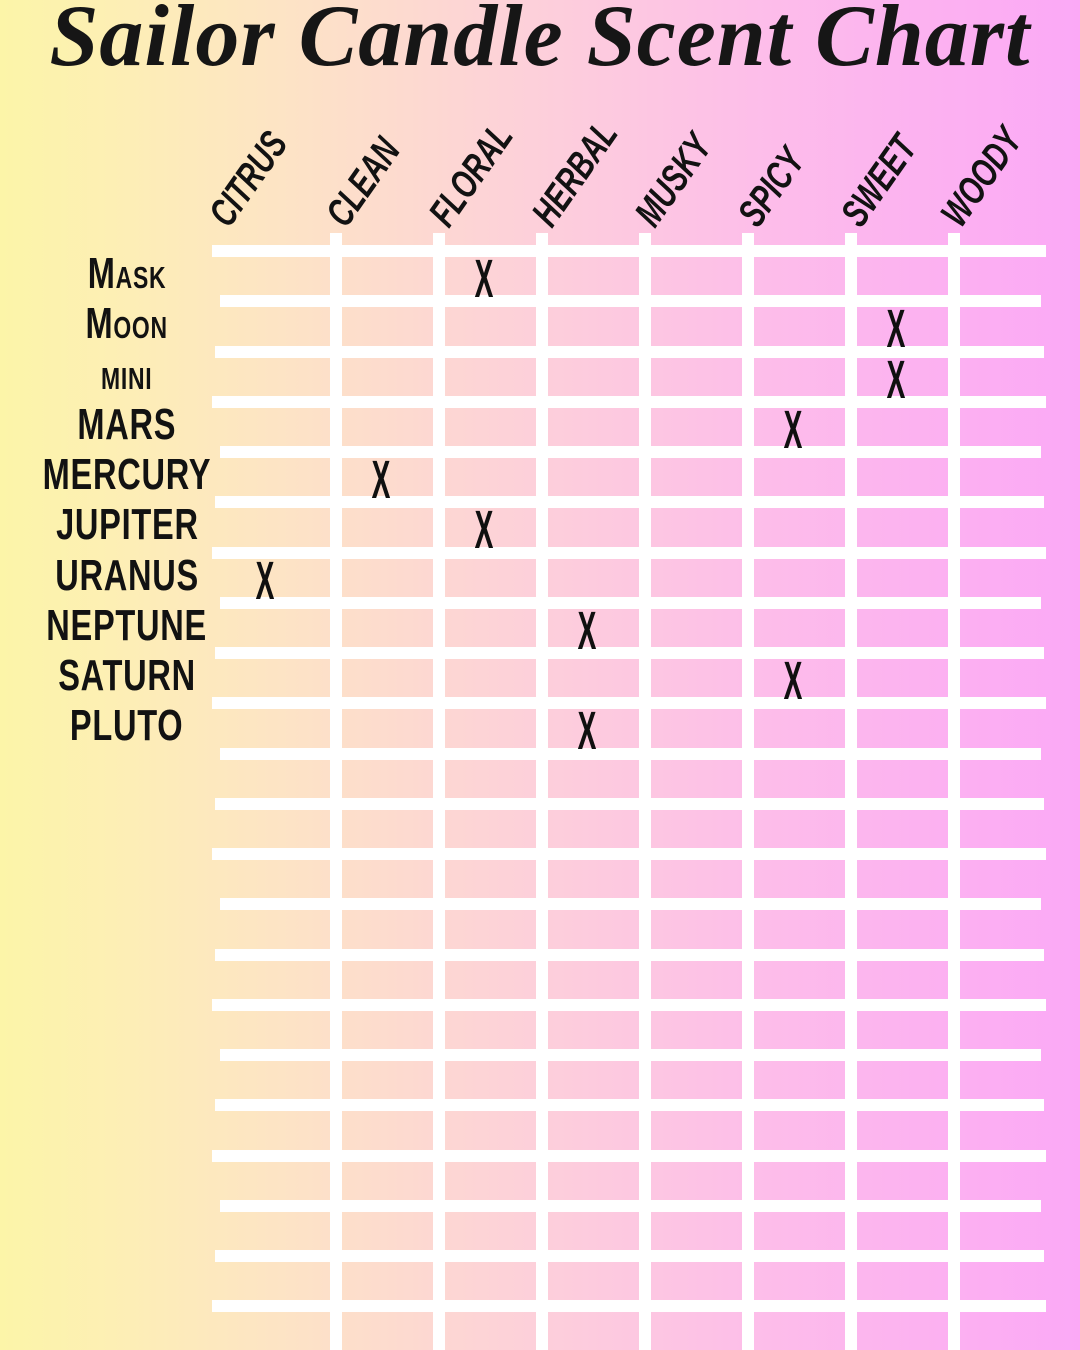  I want to click on row-label-jupiter: JUPITER, so click(127, 525).